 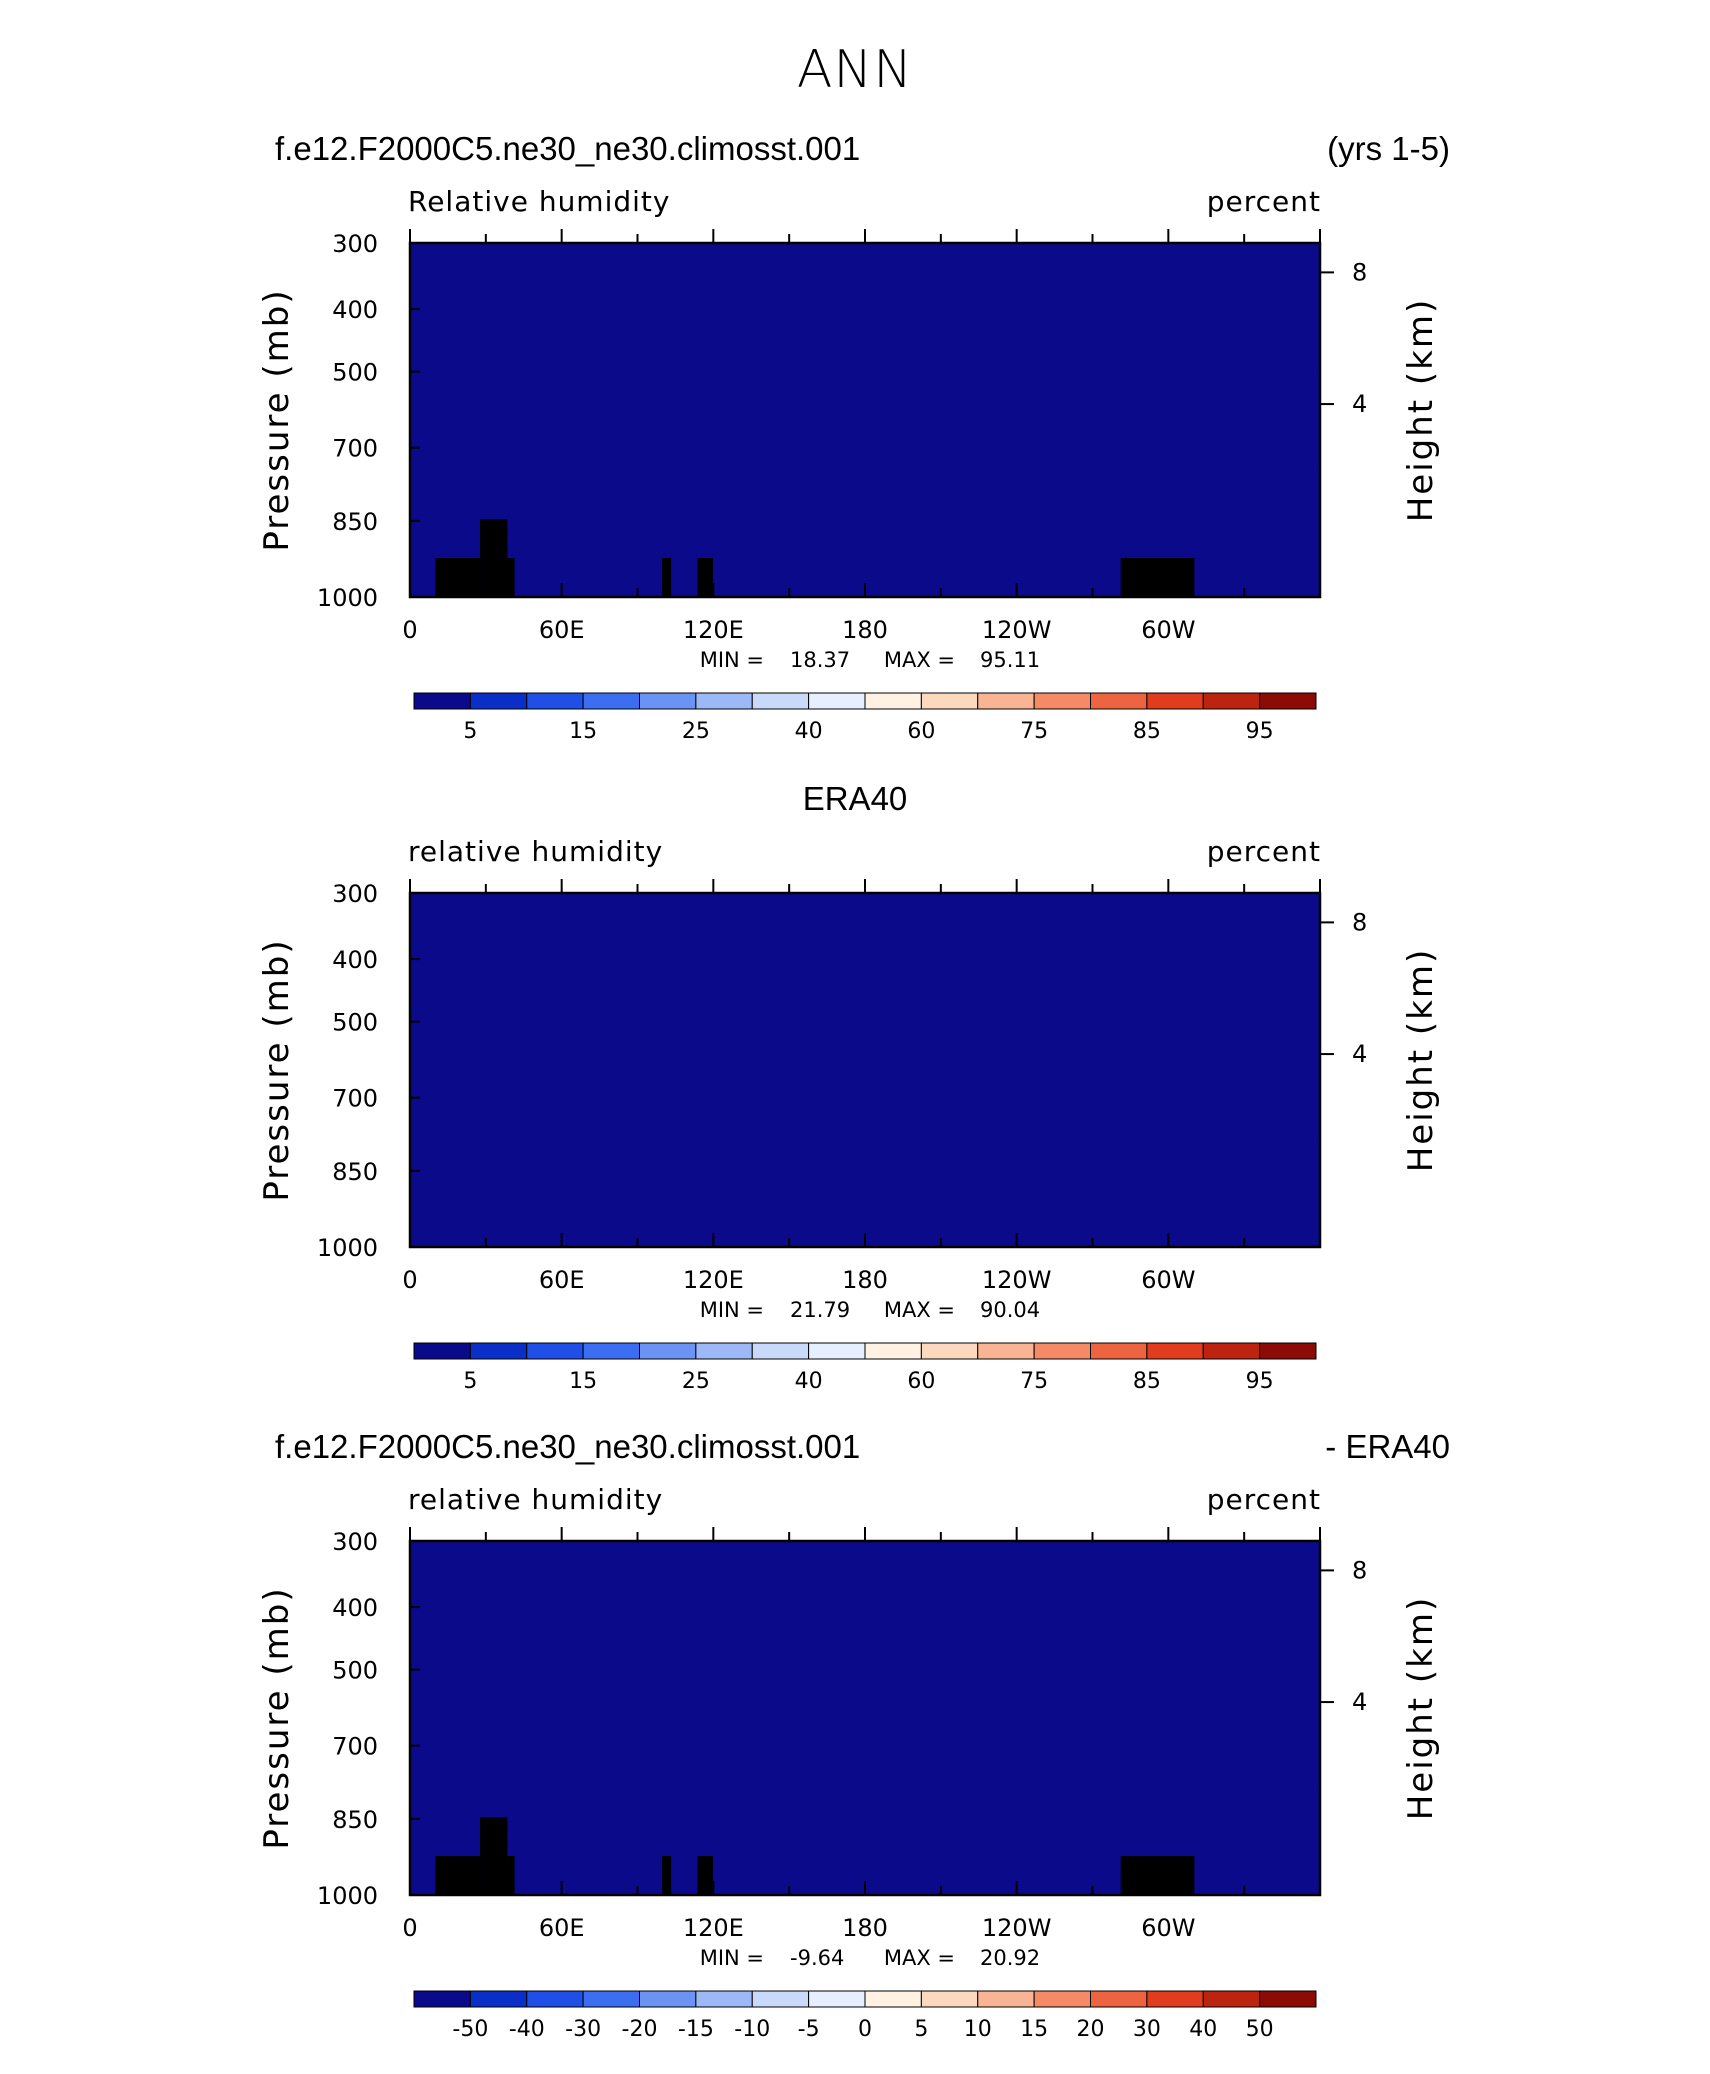 What do you see at coordinates (978, 2029) in the screenshot?
I see `colorbar-label: 10` at bounding box center [978, 2029].